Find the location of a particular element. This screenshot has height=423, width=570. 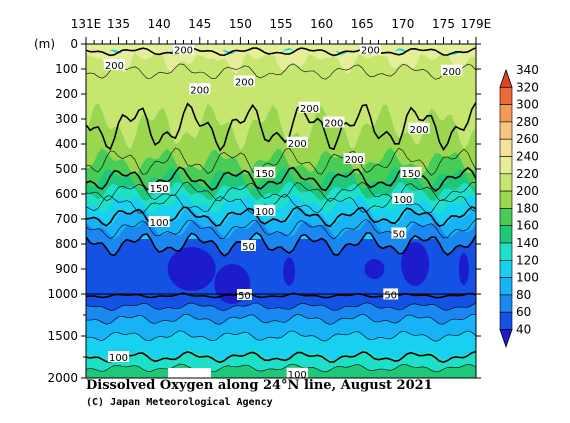

colorbar-label: 240 is located at coordinates (527, 157).